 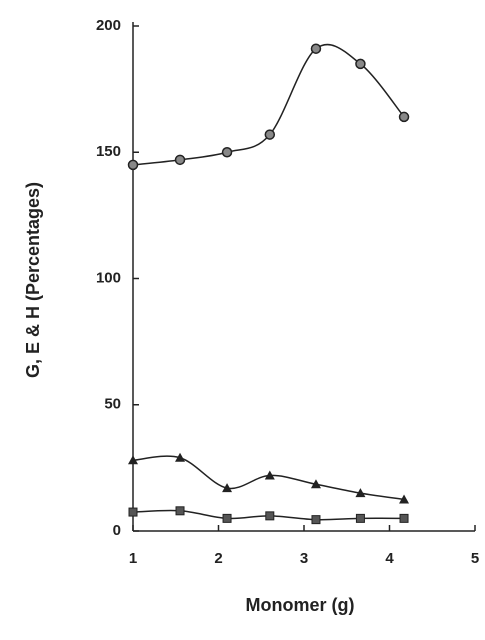 What do you see at coordinates (108, 277) in the screenshot?
I see `y-tick-label: 100` at bounding box center [108, 277].